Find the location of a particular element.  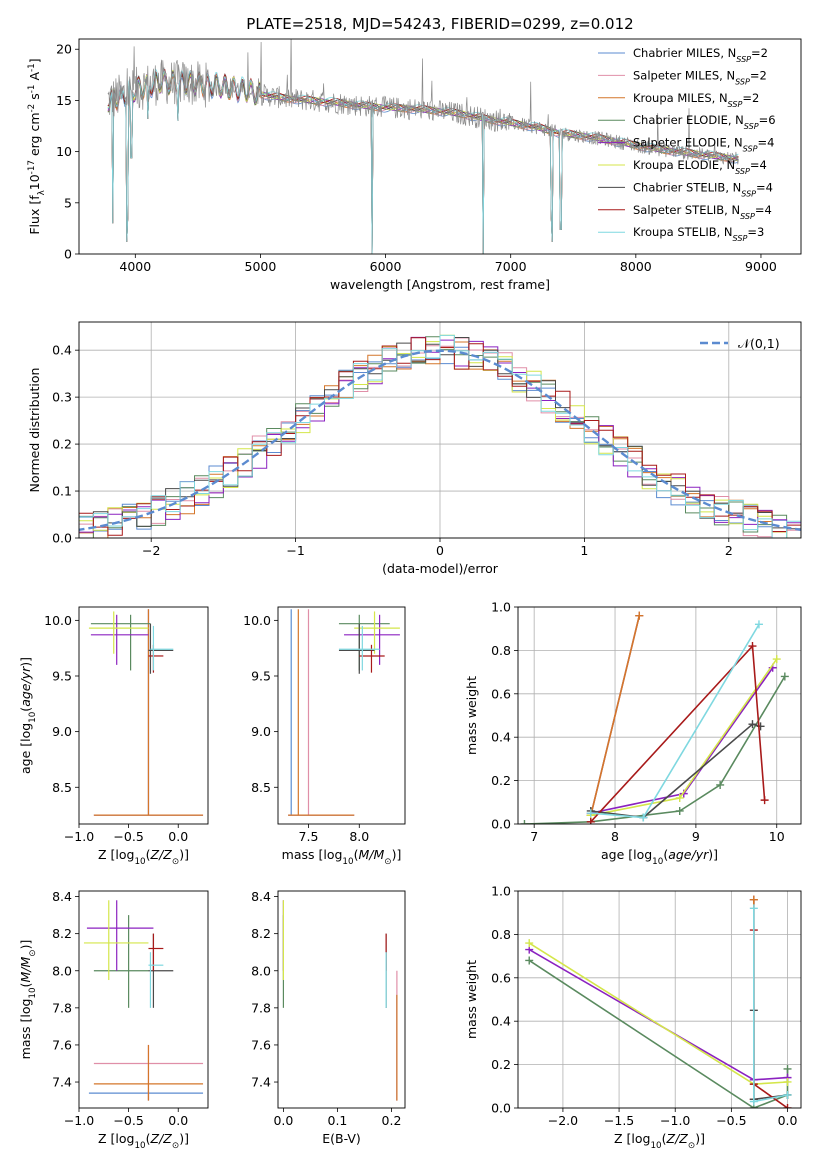

weight-vs-age-frame is located at coordinates (659, 715).